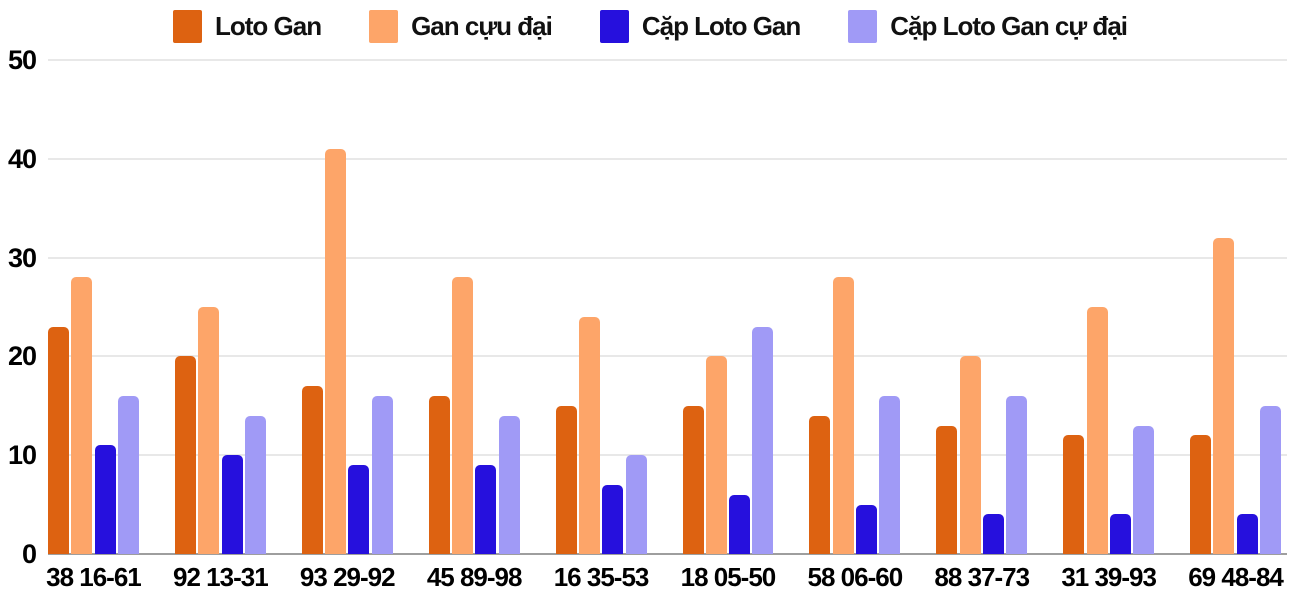 The height and width of the screenshot is (600, 1300). What do you see at coordinates (982, 577) in the screenshot?
I see `x-axis-label: 88 37-73` at bounding box center [982, 577].